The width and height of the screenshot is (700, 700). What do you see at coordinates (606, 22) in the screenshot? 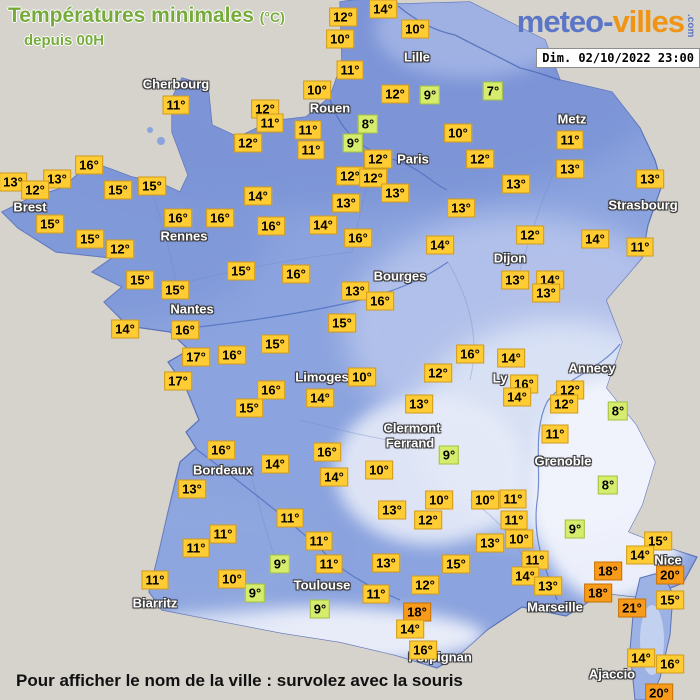
I see `site-logo: meteo-villes .com` at bounding box center [606, 22].